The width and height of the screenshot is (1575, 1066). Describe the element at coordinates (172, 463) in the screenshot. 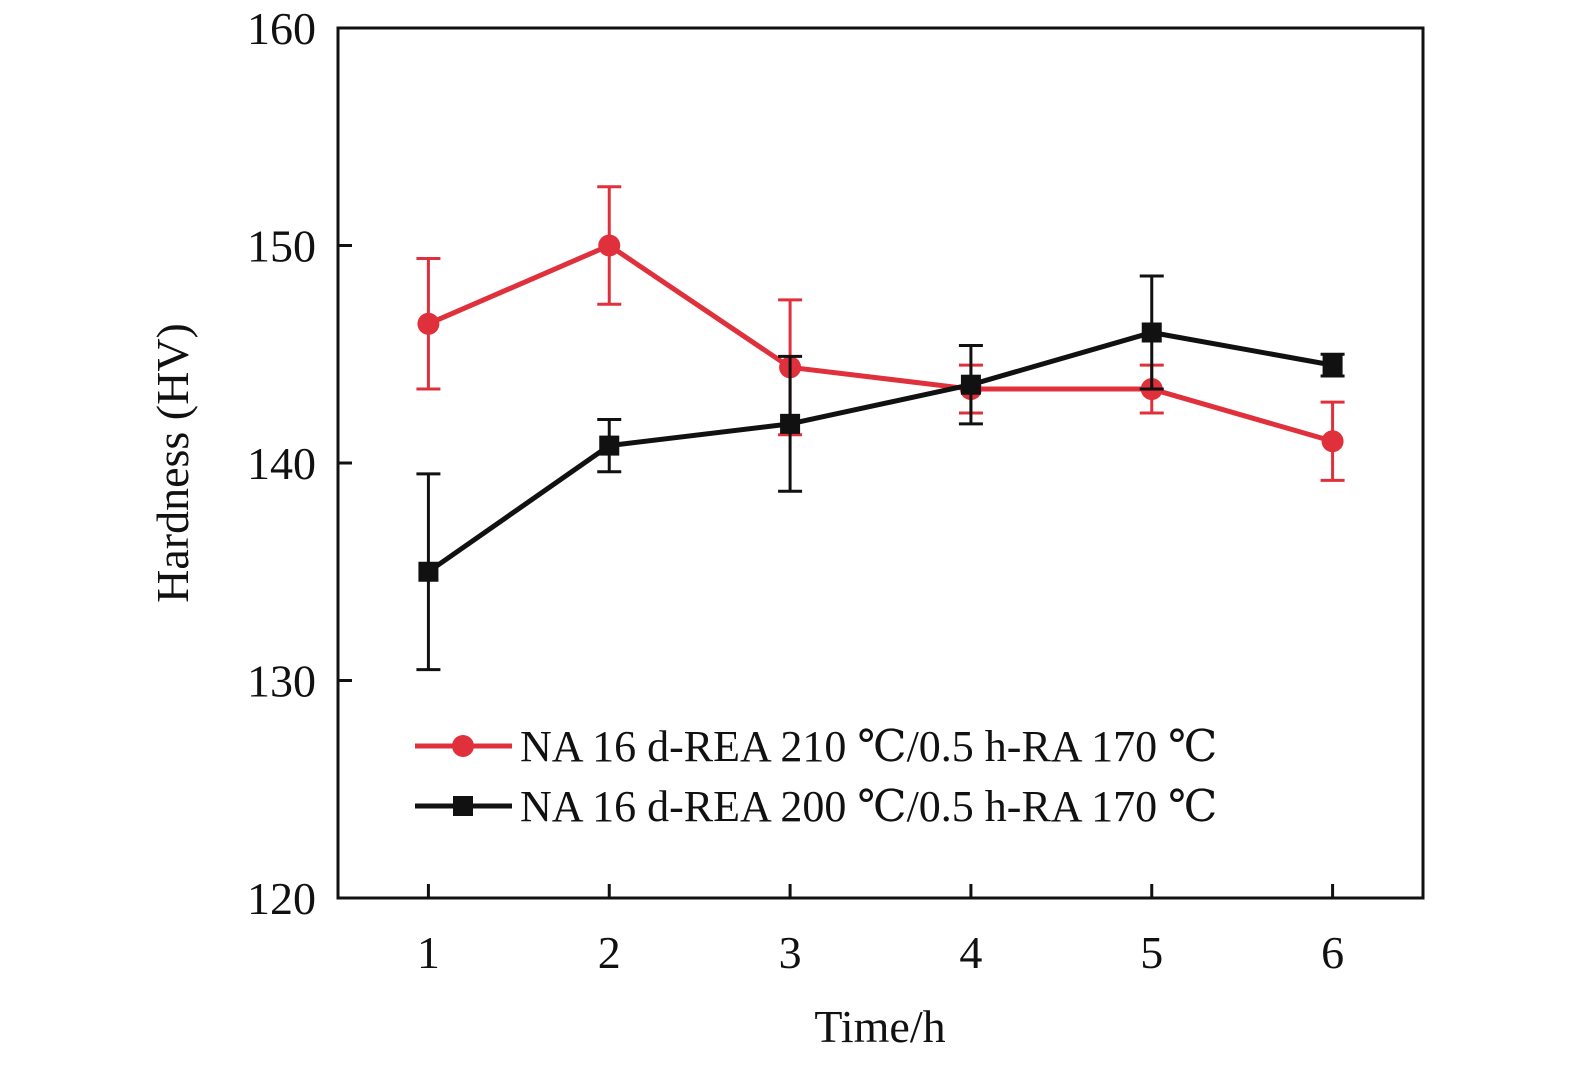

I see `y-axis-label: Hardness (HV)` at that location.